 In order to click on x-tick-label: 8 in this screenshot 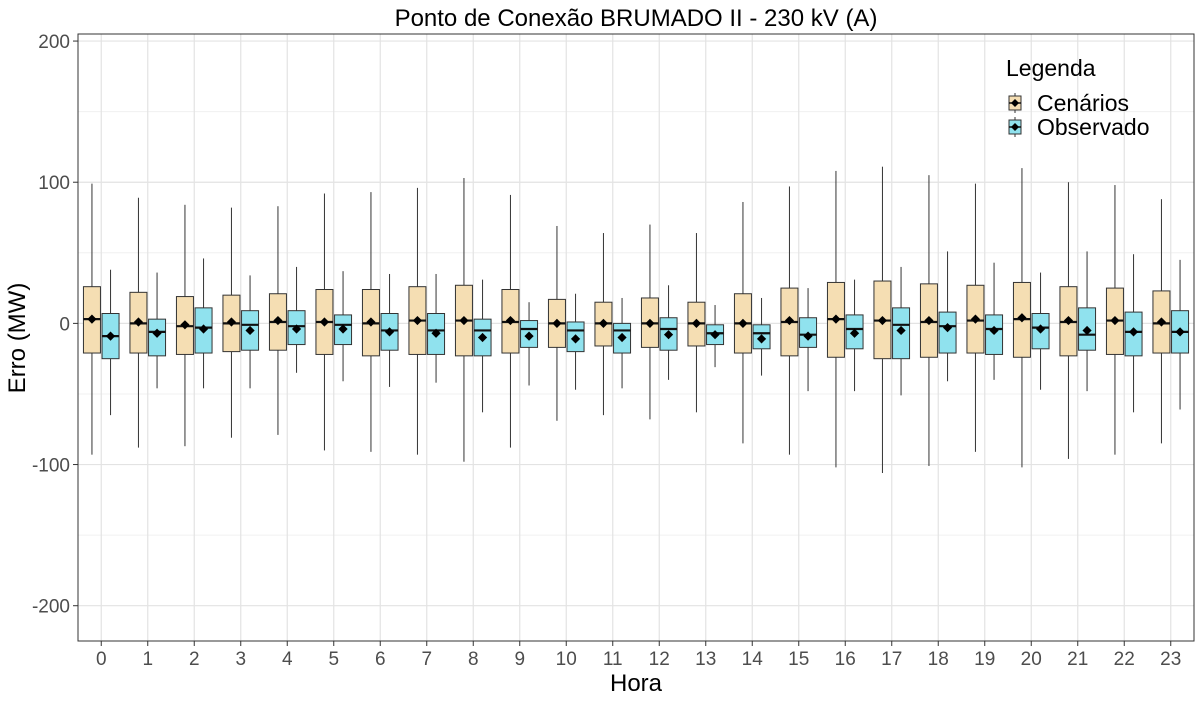, I will do `click(473, 659)`.